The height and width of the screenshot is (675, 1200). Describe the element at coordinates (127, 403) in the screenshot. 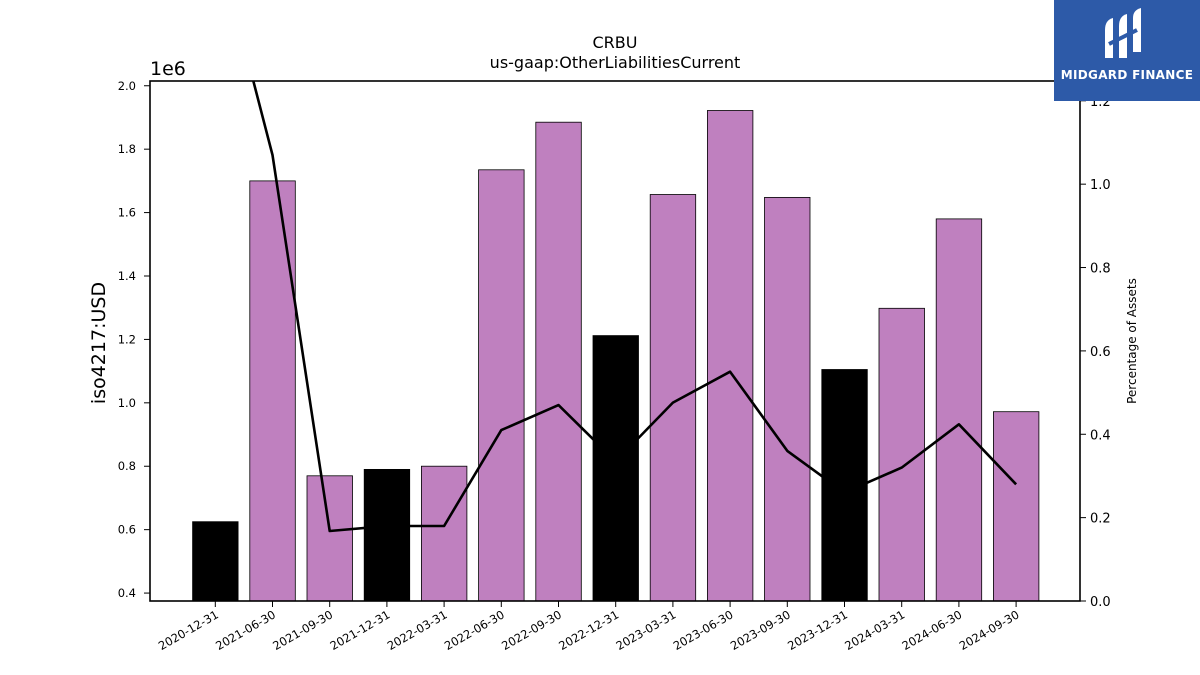

I see `y-tick-label: 1.0` at that location.